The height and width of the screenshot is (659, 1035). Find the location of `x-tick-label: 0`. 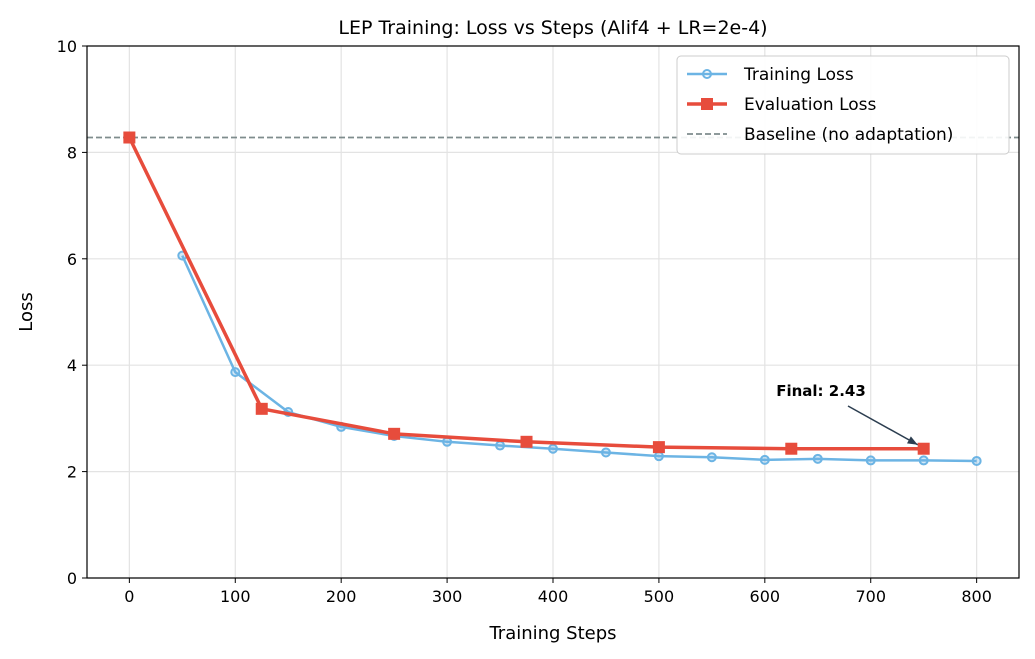

x-tick-label: 0 is located at coordinates (129, 596).